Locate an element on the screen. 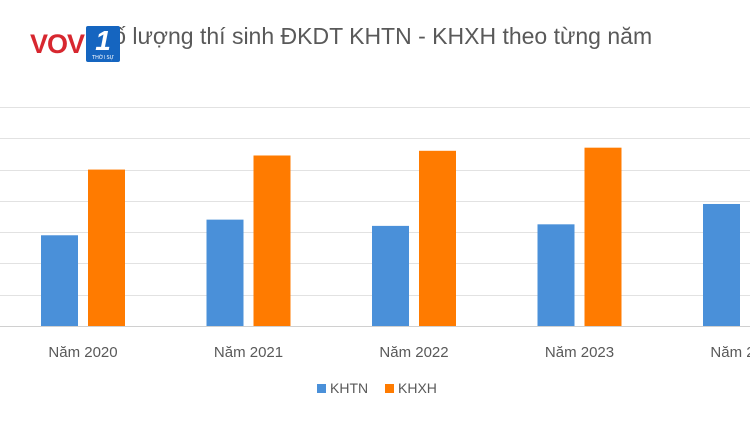 This screenshot has width=750, height=427. x-tick-label: Năm 2020 is located at coordinates (82, 352).